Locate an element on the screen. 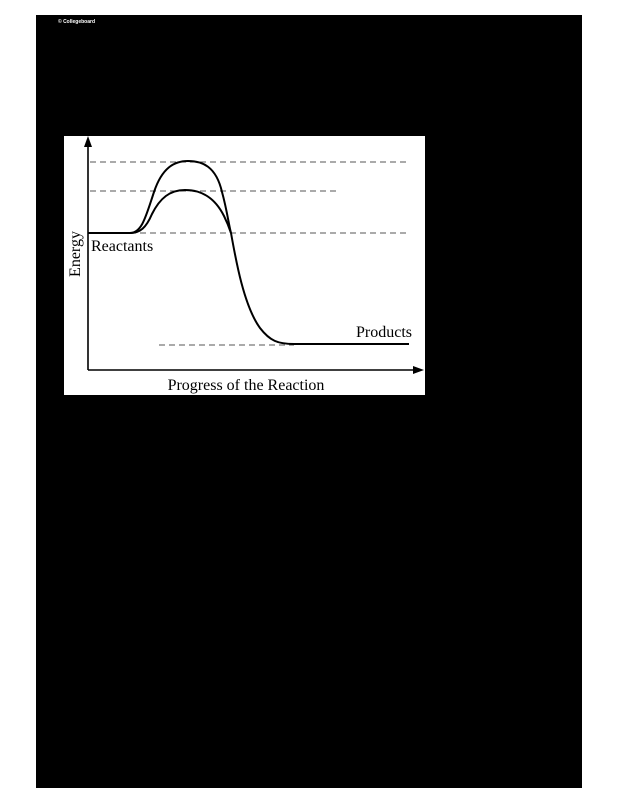  catalyzed-curve is located at coordinates (180, 211).